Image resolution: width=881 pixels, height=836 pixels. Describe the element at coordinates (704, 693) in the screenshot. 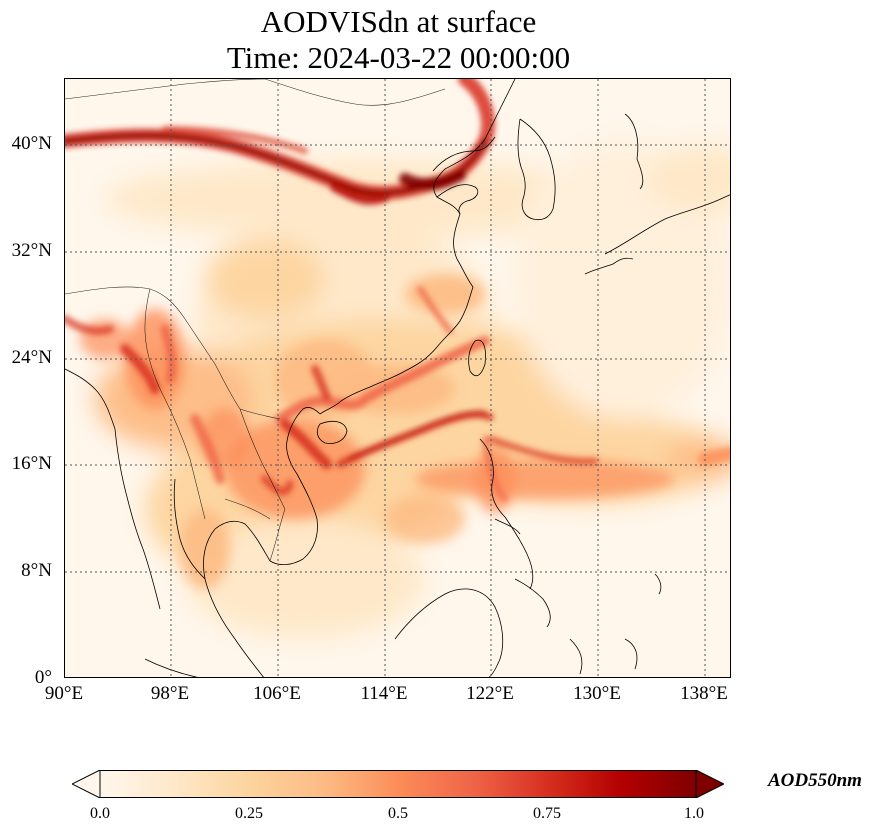

I see `lon-tick-138e: 138°E` at that location.